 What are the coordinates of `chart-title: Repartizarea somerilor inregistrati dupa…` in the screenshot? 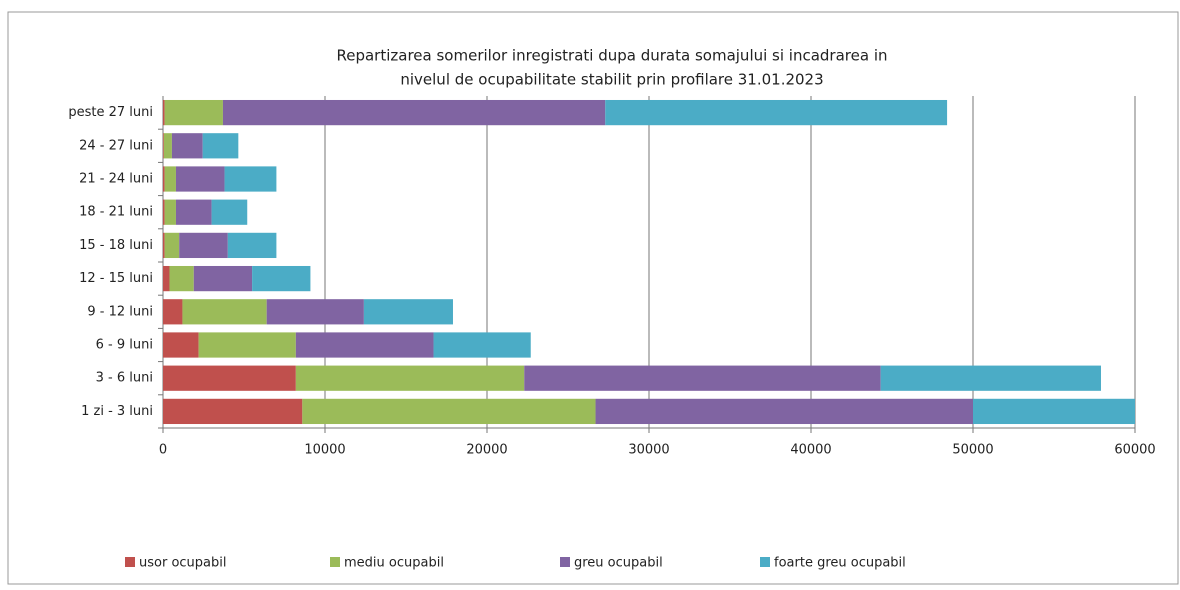 It's located at (611, 56).